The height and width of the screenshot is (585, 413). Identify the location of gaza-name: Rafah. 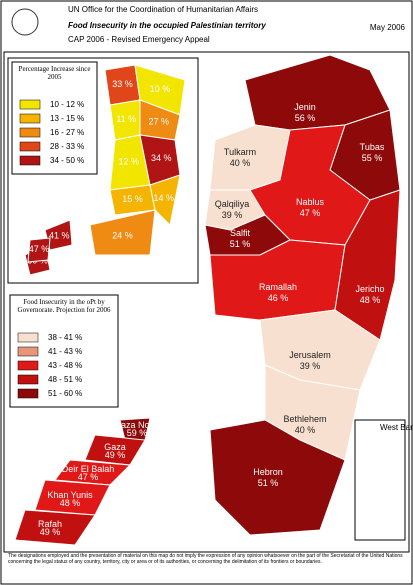
(50, 524).